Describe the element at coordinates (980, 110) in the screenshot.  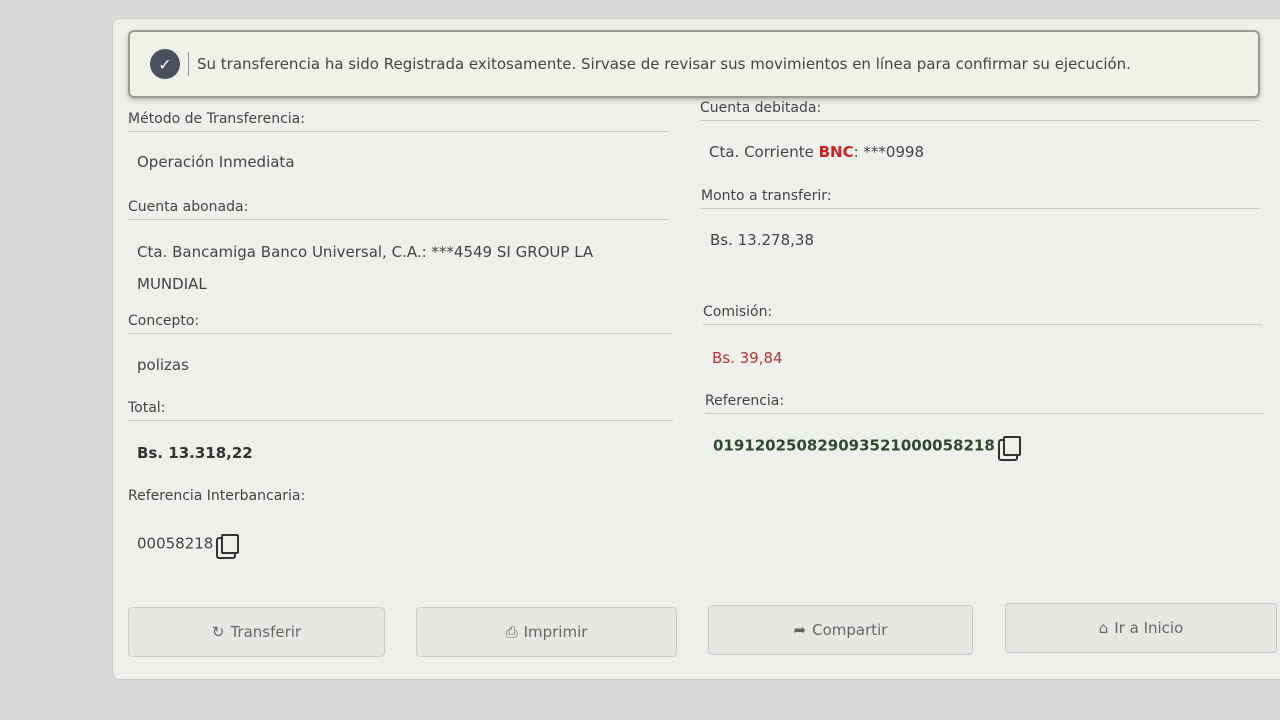
I see `debited-account-label: Cuenta debitada:` at that location.